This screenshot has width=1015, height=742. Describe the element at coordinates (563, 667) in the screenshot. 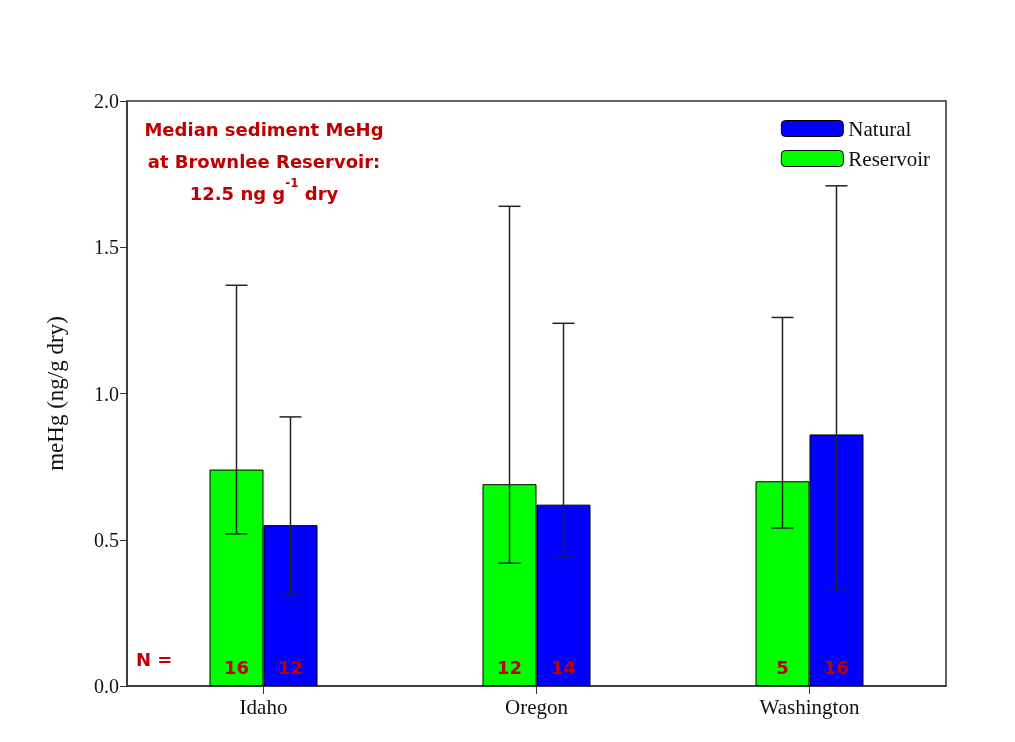

I see `annotation: 14` at that location.